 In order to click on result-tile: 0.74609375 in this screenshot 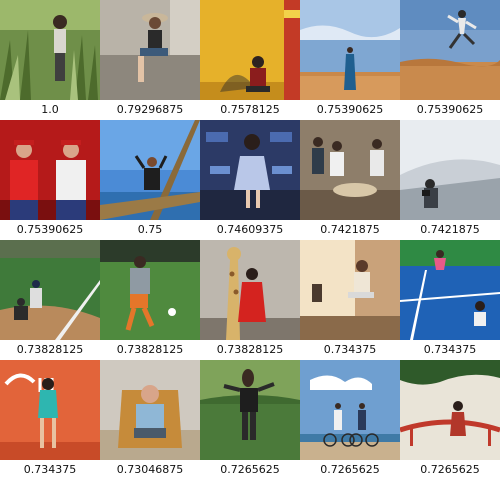, I will do `click(250, 180)`.